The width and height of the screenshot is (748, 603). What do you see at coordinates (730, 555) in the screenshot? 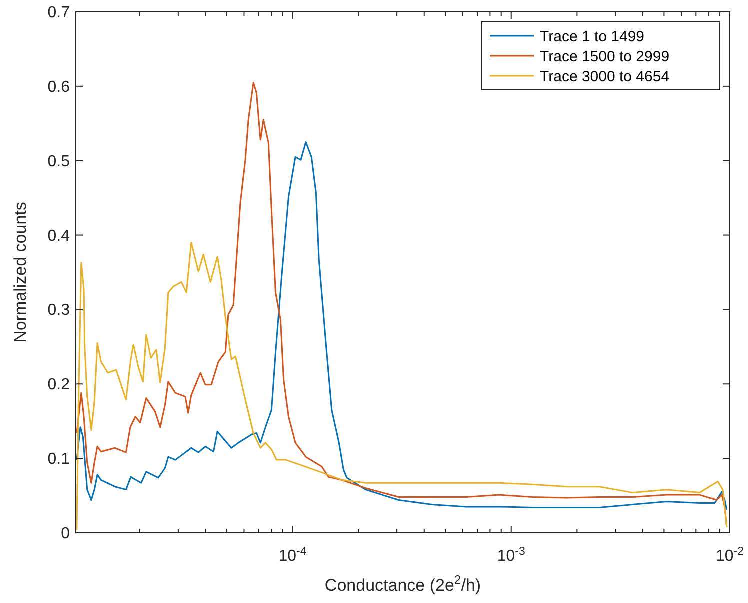
I see `x-tick-label: 10$^{-2}$` at bounding box center [730, 555].